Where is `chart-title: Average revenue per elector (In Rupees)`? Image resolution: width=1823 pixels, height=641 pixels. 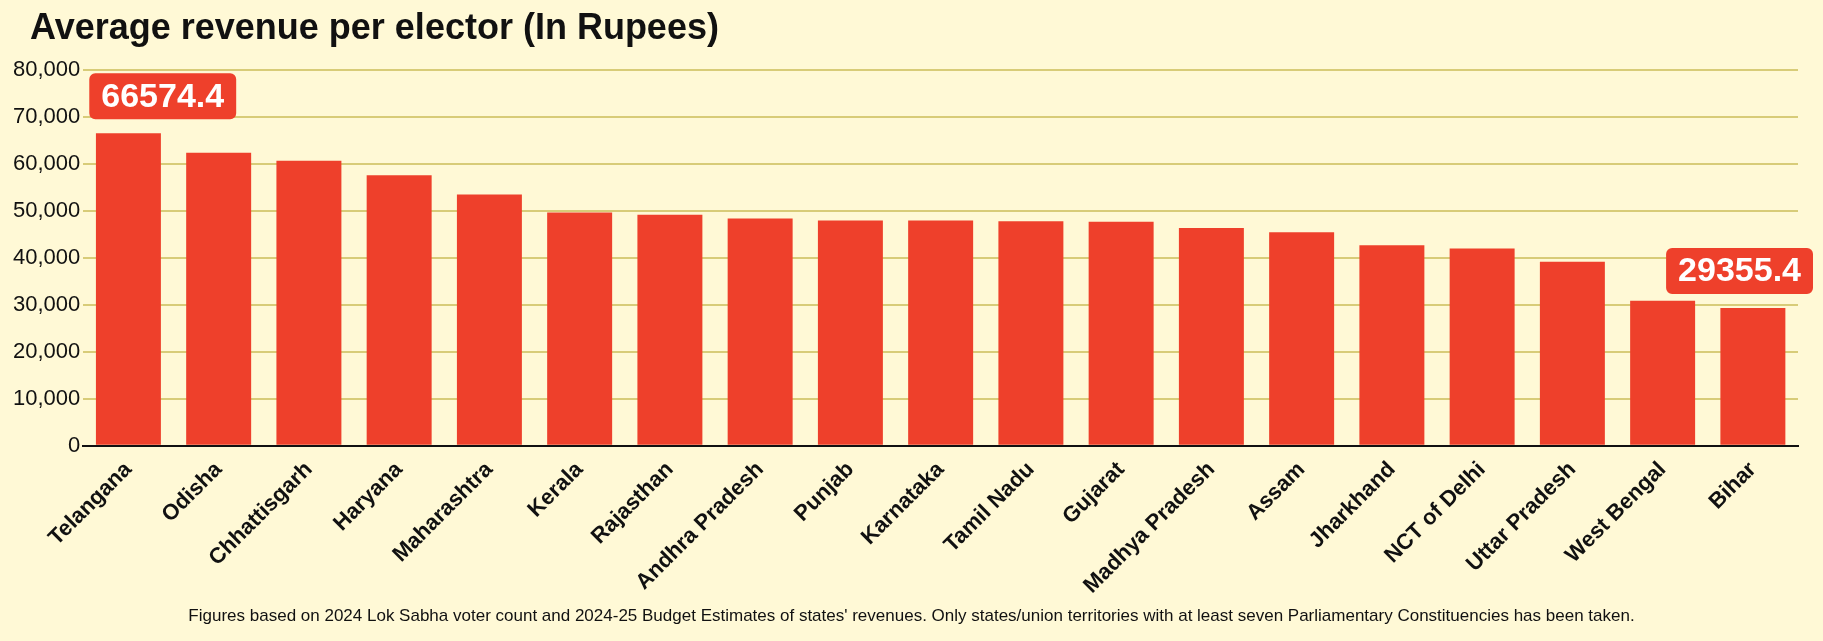 chart-title: Average revenue per elector (In Rupees) is located at coordinates (374, 27).